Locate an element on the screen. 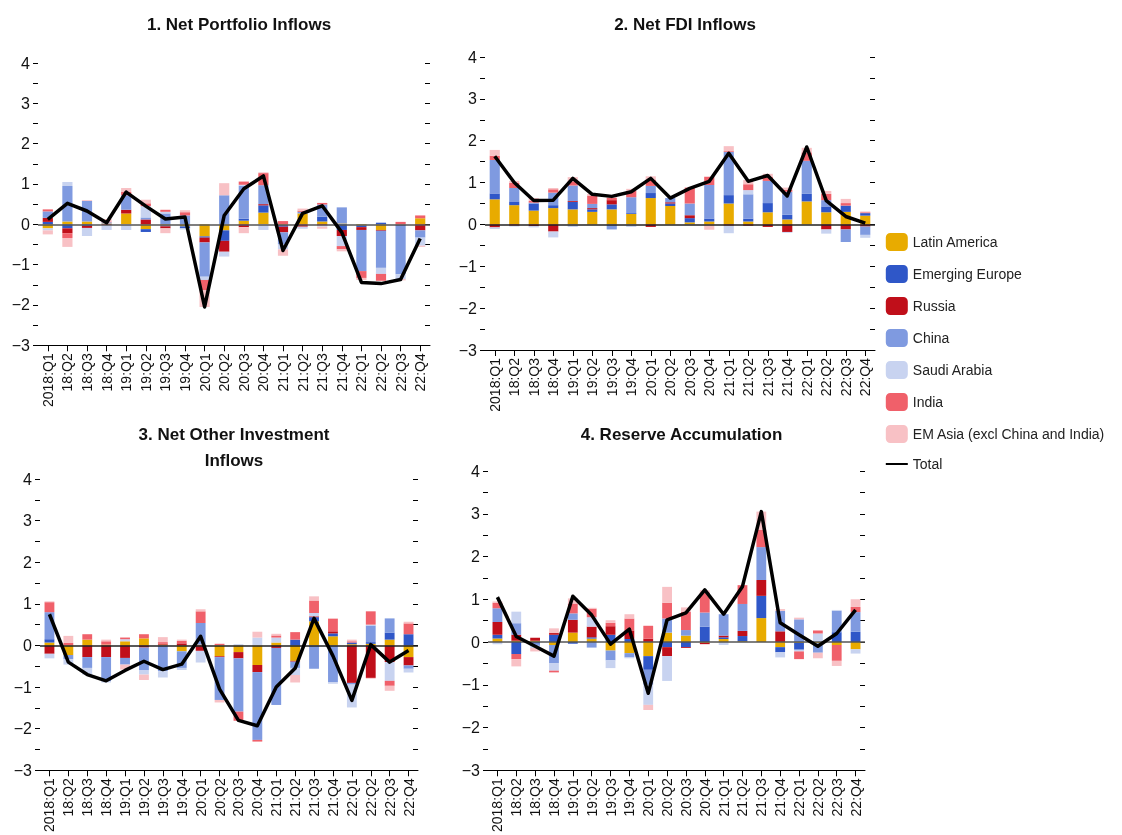  legend-label: EM Asia (excl China and India) is located at coordinates (1008, 434).